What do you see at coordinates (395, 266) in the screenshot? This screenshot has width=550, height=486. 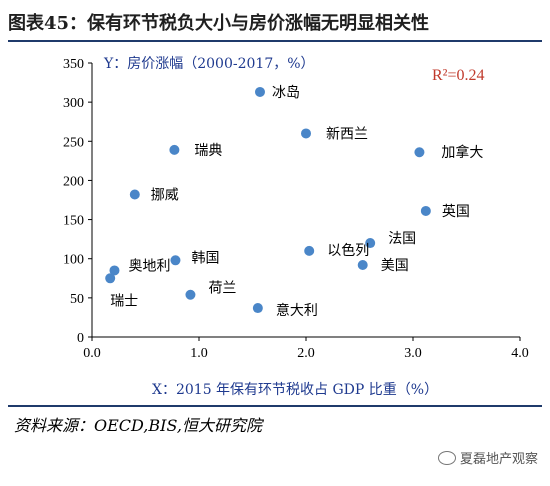 I see `point-label: 美国` at bounding box center [395, 266].